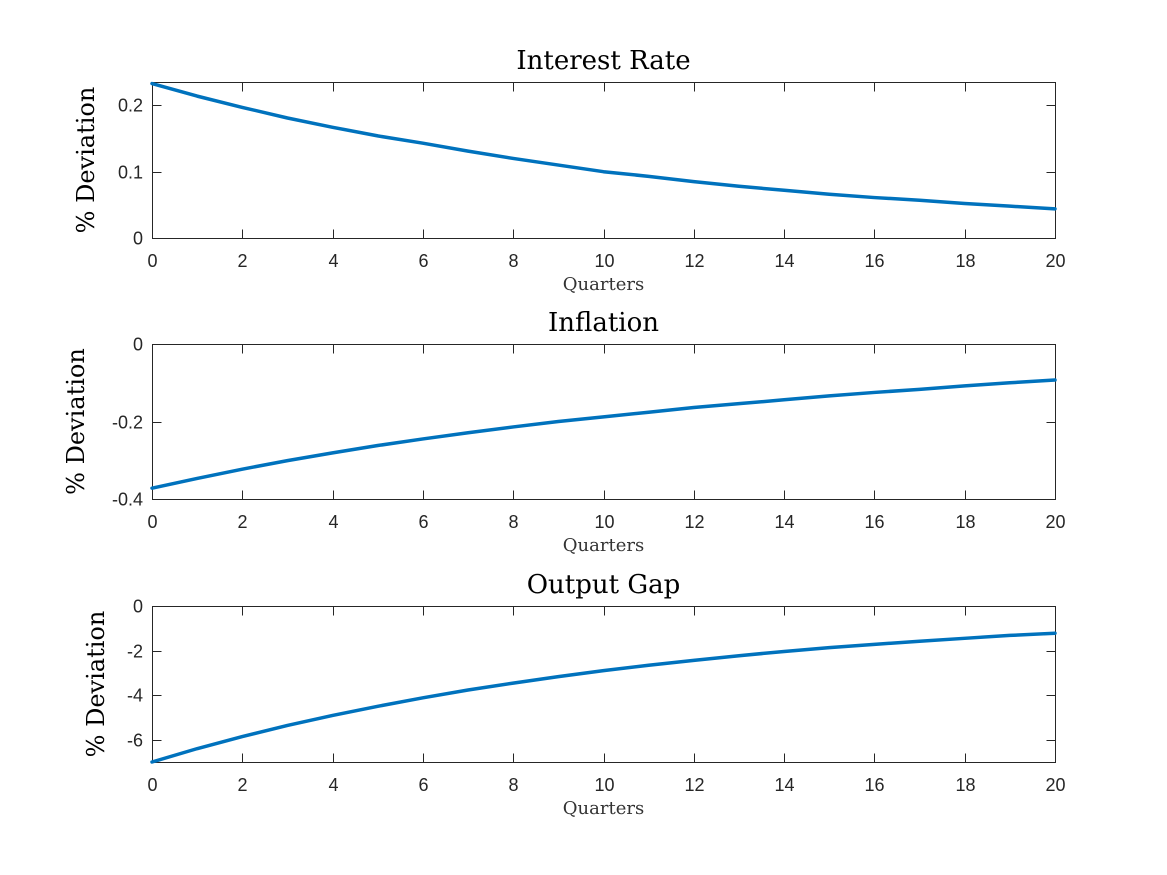 The width and height of the screenshot is (1167, 875). I want to click on y-tick-label: -0.2, so click(127, 423).